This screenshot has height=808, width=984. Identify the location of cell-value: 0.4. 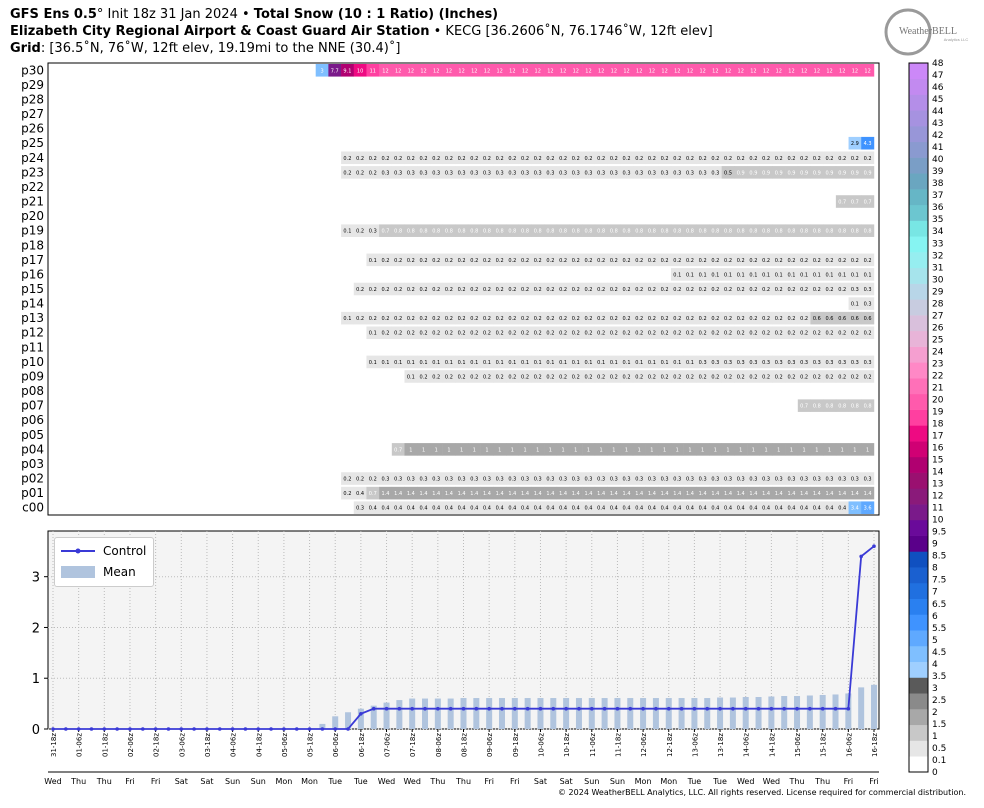
(830, 509).